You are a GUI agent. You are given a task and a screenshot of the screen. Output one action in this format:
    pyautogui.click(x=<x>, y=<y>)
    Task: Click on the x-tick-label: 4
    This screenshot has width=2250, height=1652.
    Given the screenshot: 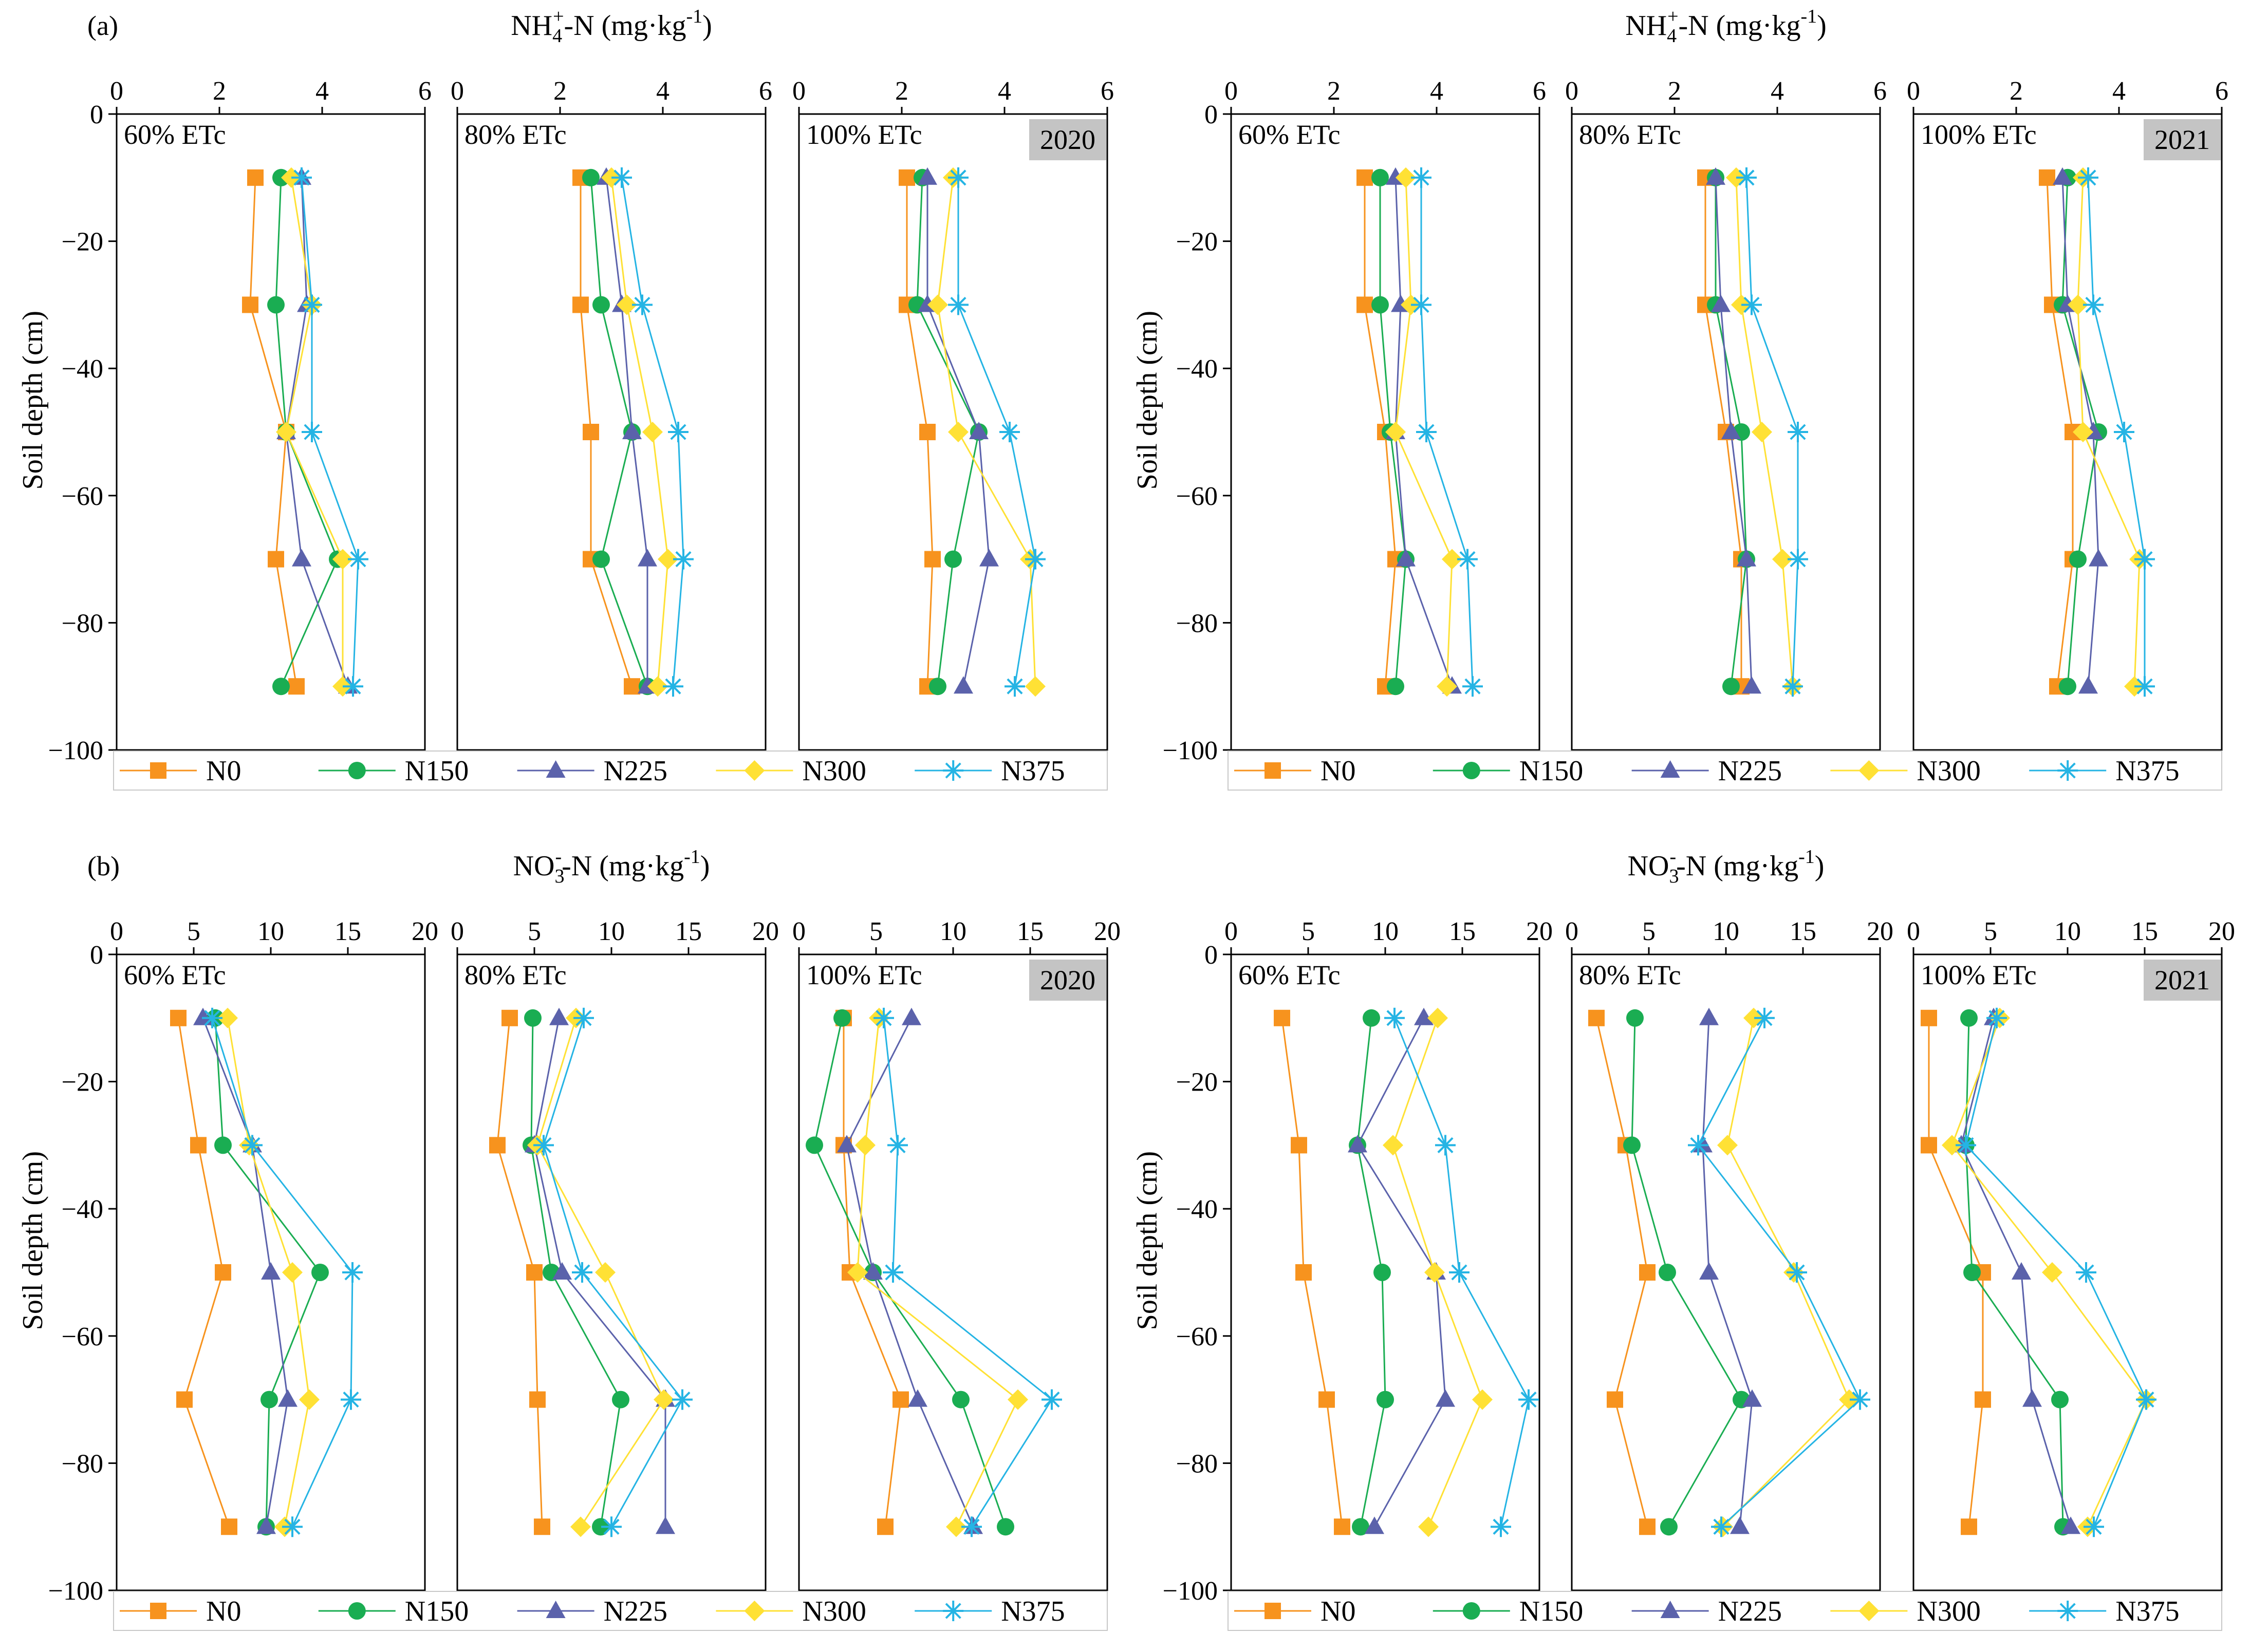 What is the action you would take?
    pyautogui.click(x=1436, y=91)
    